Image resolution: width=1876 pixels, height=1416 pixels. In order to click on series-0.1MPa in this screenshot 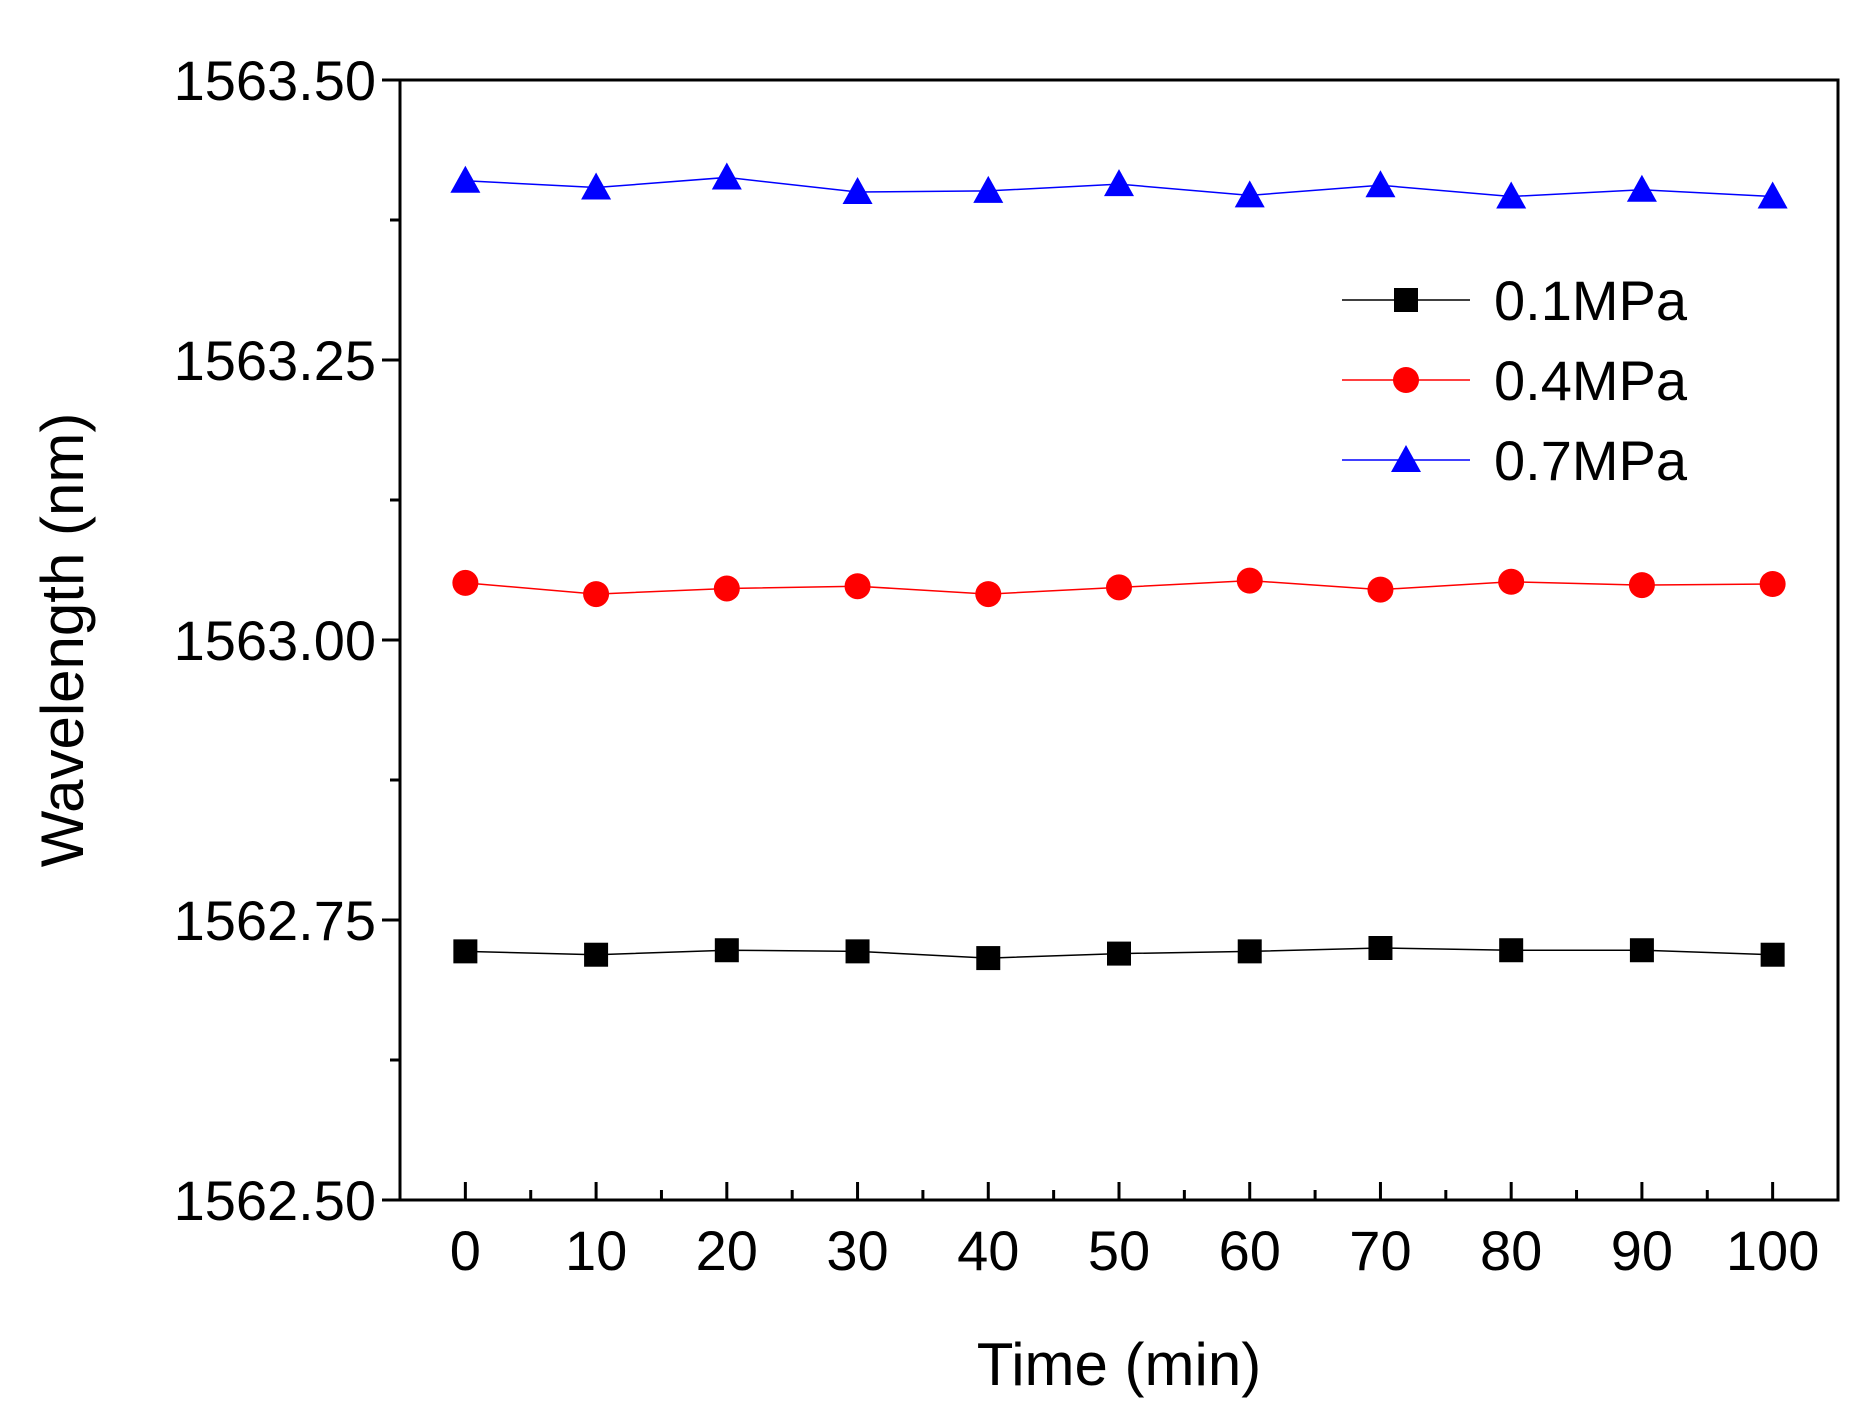, I will do `click(1119, 953)`.